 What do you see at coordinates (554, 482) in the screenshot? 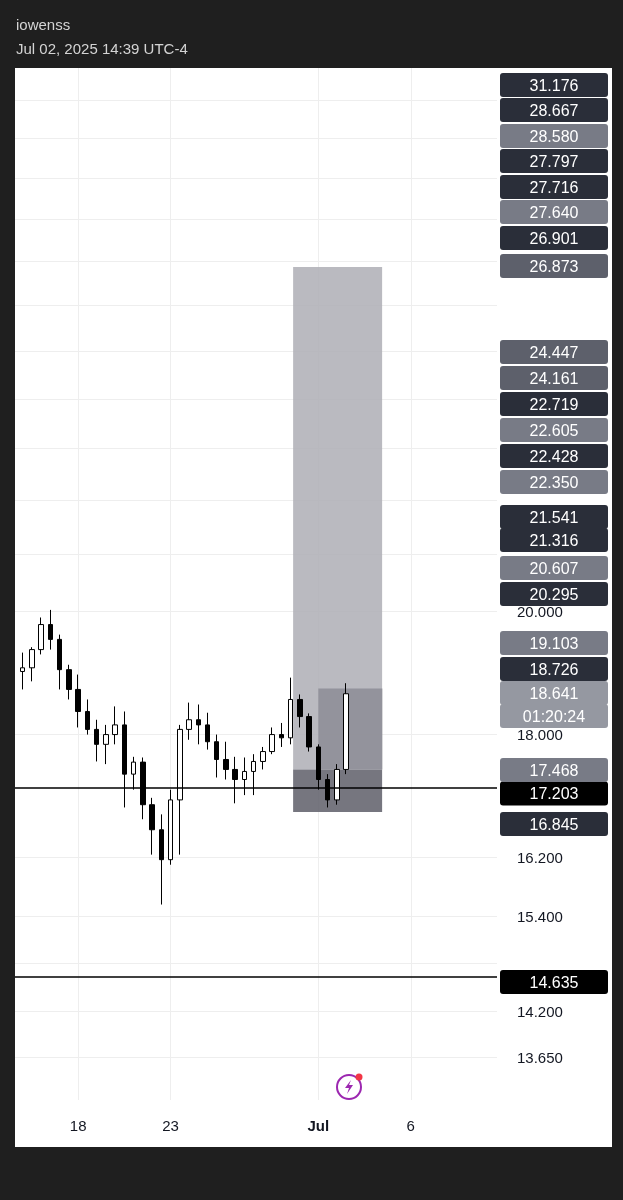
I see `text: 22.350` at bounding box center [554, 482].